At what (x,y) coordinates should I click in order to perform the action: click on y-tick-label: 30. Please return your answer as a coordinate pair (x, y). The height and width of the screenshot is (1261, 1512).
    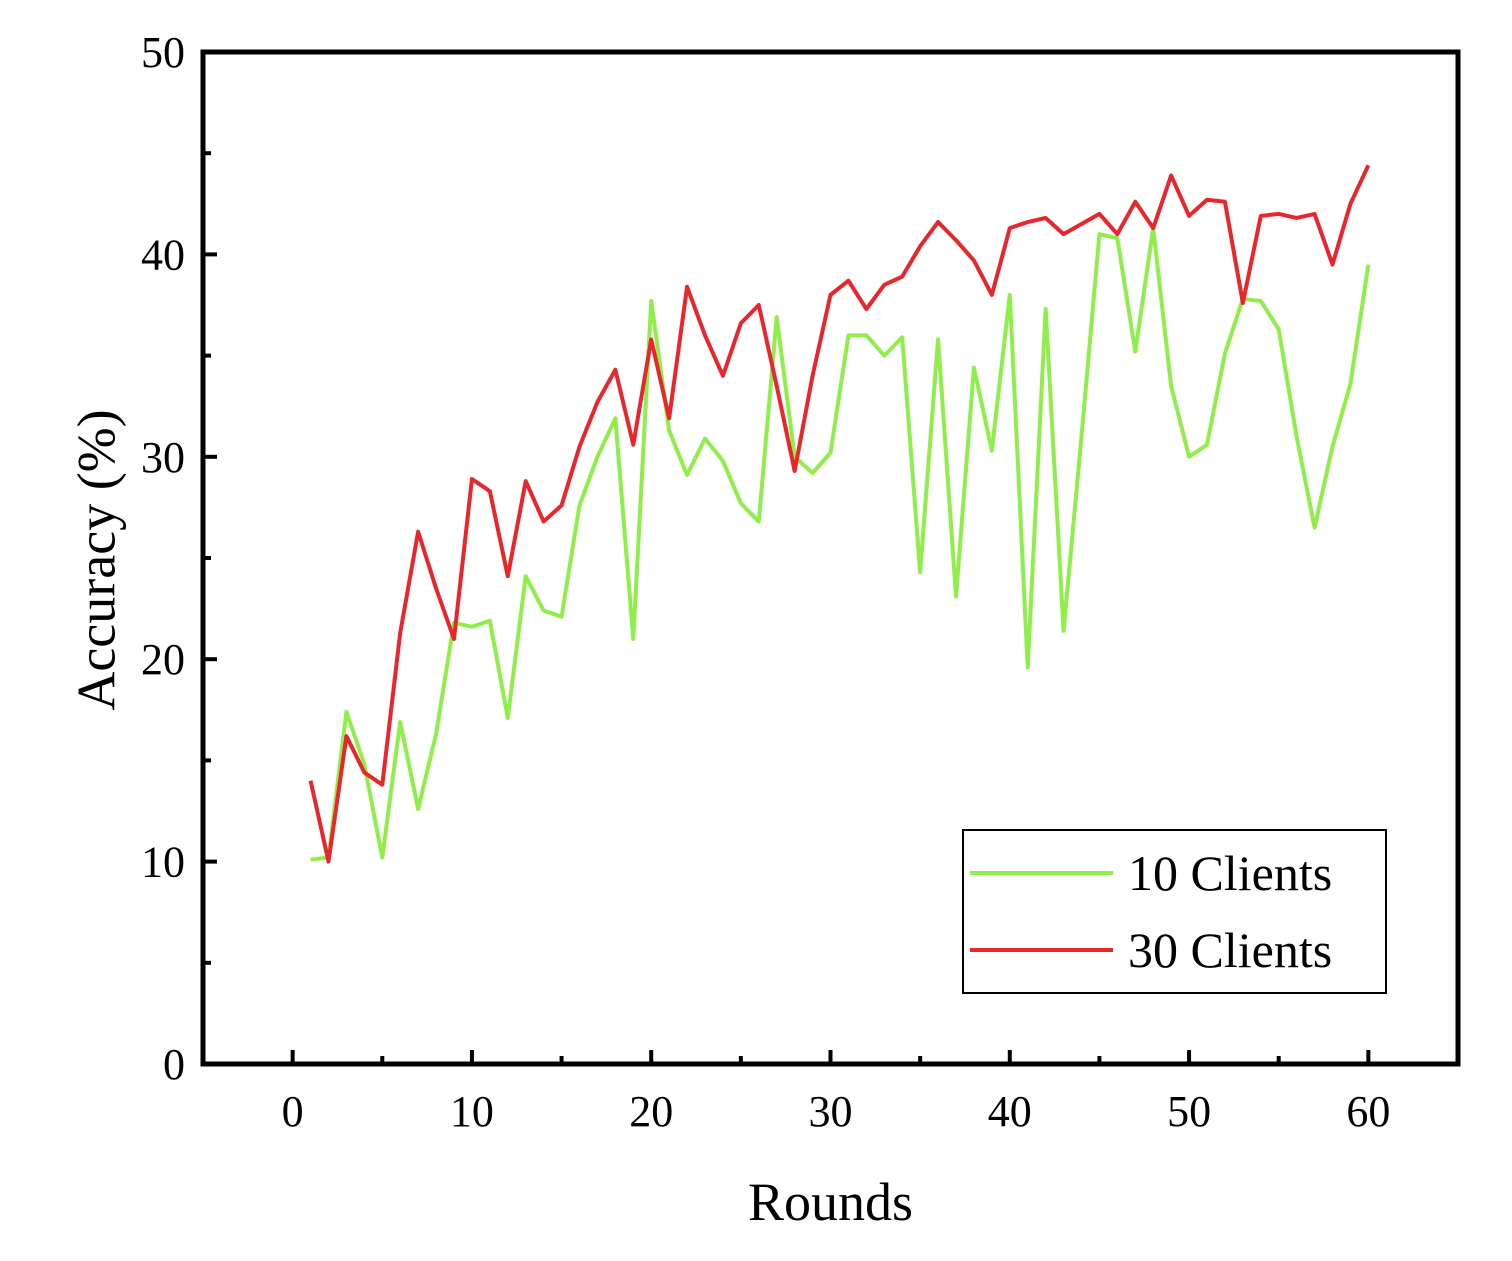
    Looking at the image, I should click on (163, 457).